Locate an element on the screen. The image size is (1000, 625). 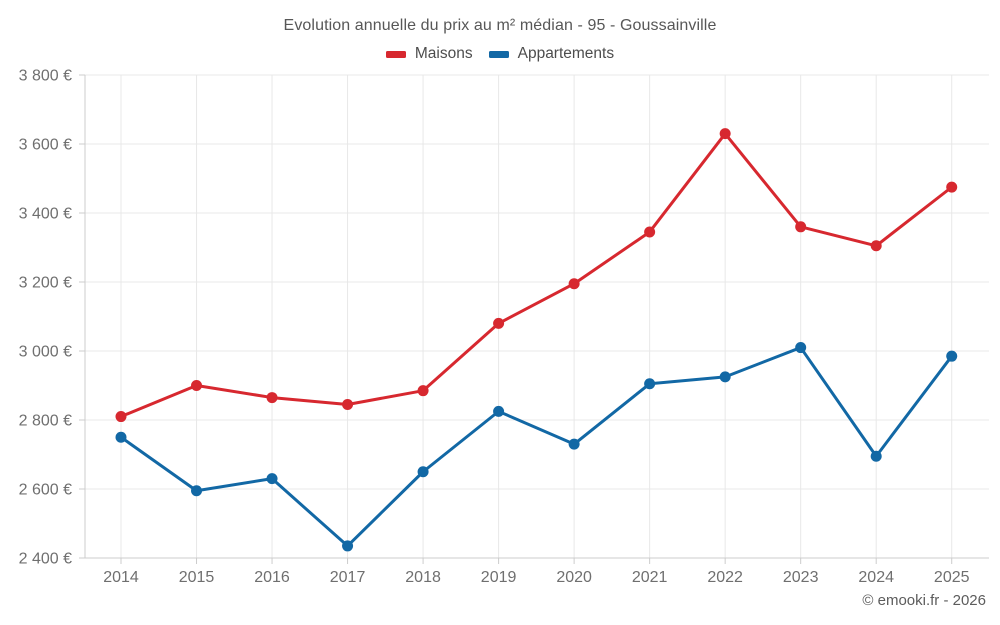
data-point-appartements-2015 is located at coordinates (197, 491).